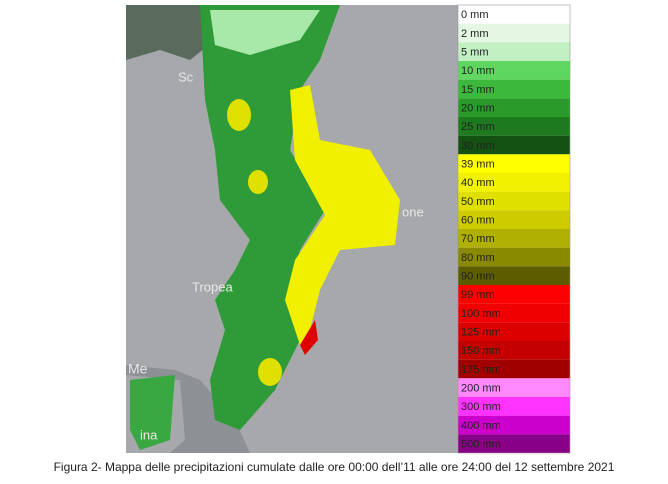  I want to click on rain-yellow, so click(342, 215).